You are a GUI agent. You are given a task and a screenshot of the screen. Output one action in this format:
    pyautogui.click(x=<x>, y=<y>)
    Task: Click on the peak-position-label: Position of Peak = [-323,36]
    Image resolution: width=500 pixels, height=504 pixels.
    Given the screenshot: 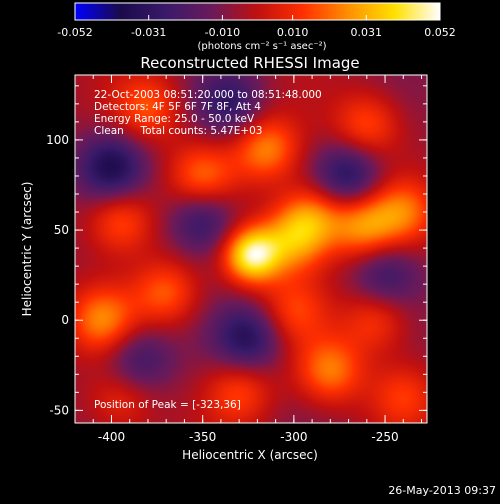 What is the action you would take?
    pyautogui.click(x=167, y=405)
    